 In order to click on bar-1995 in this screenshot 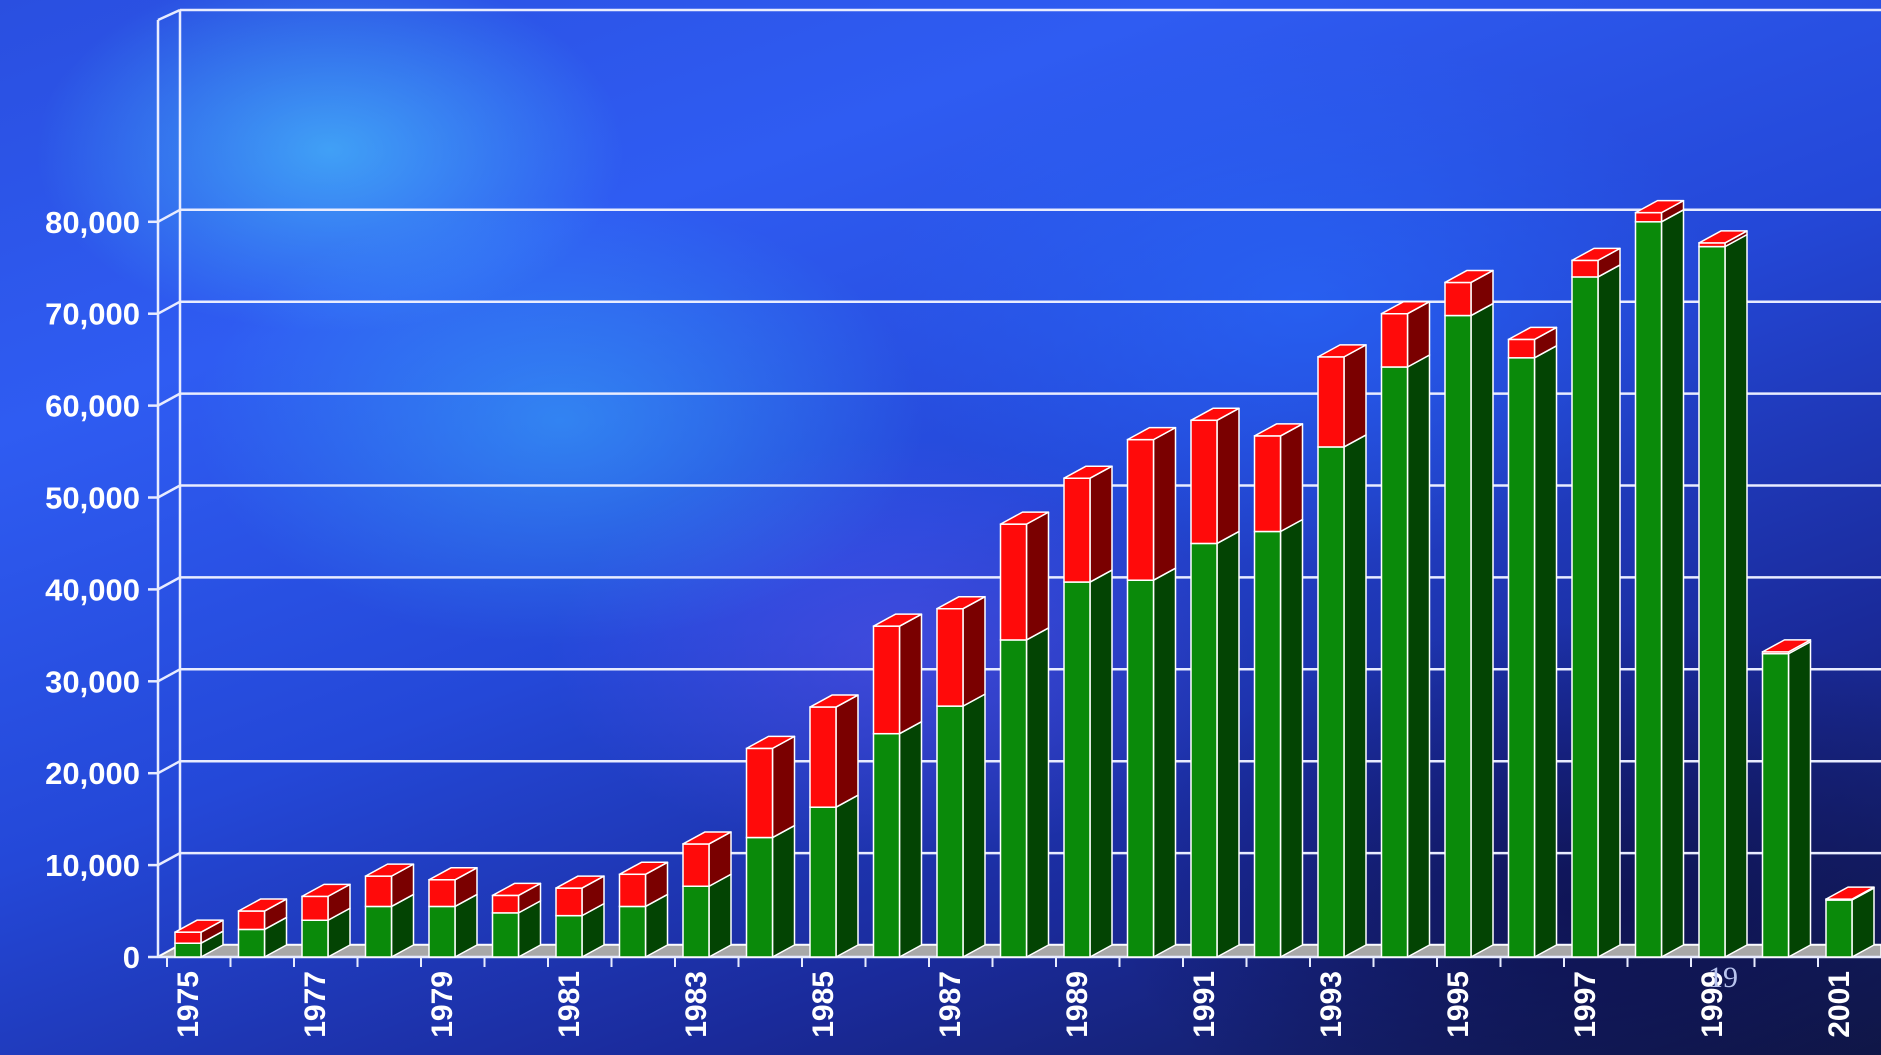, I will do `click(1469, 613)`.